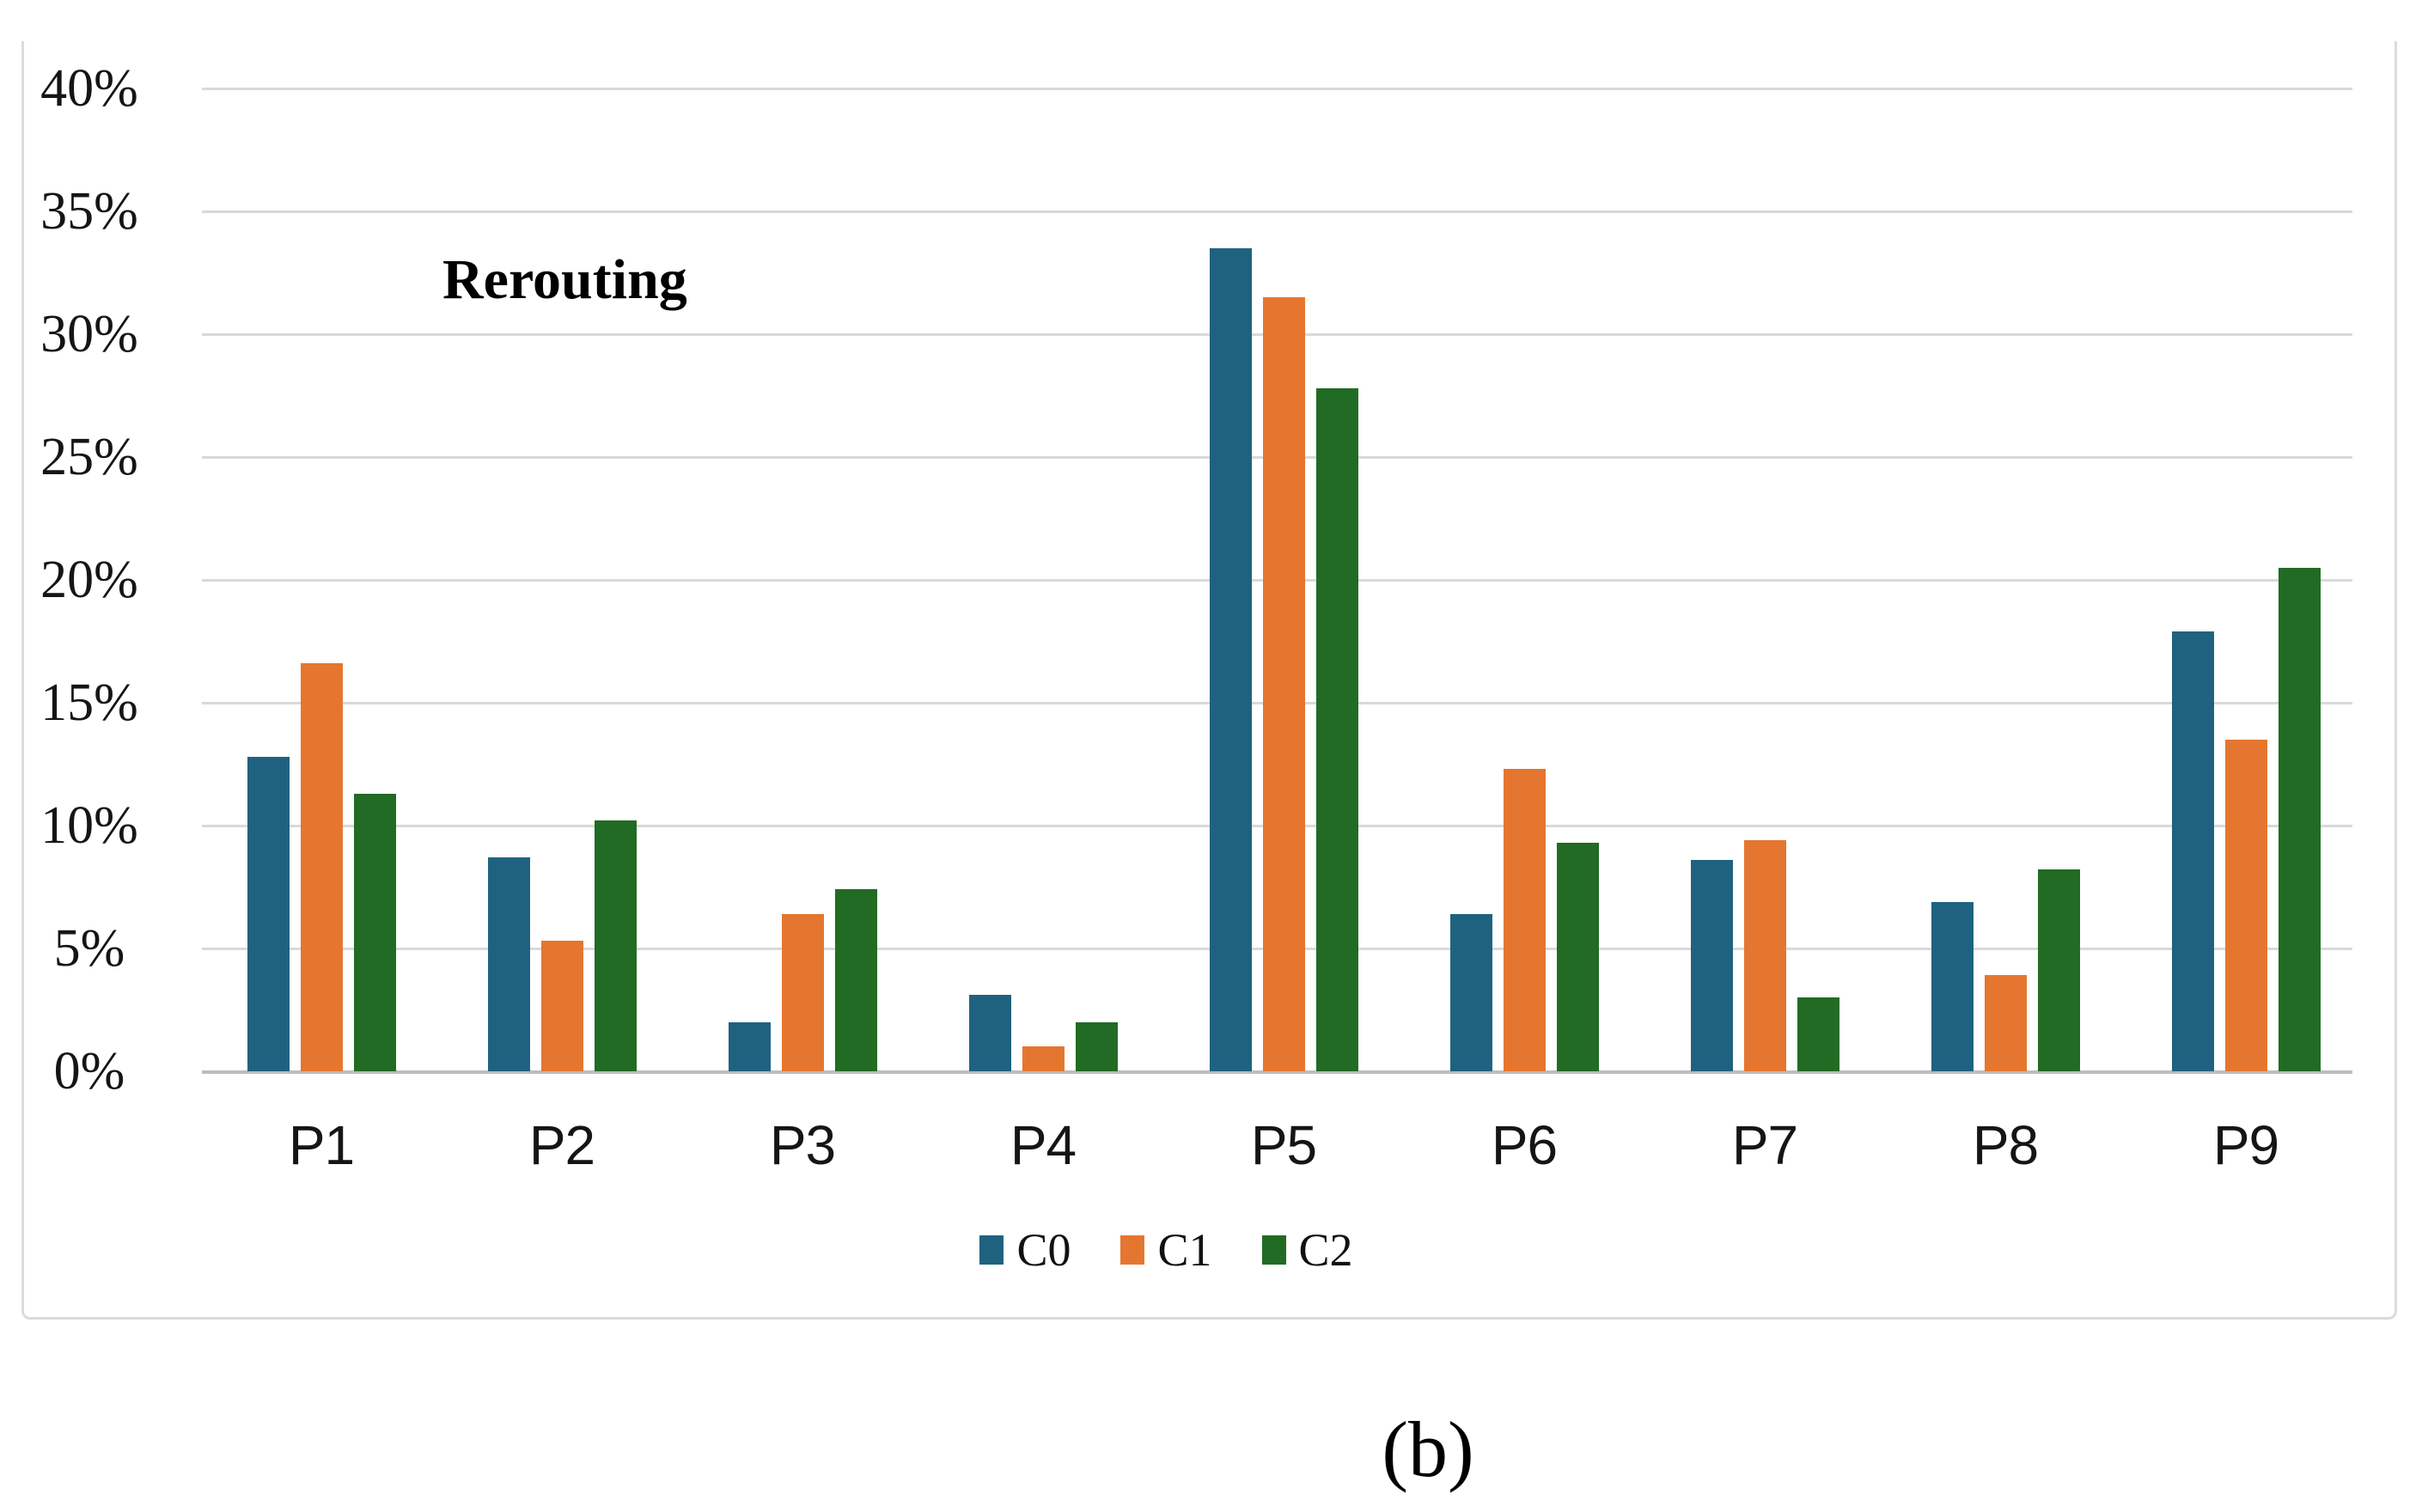  What do you see at coordinates (375, 933) in the screenshot?
I see `bar-P1-C2` at bounding box center [375, 933].